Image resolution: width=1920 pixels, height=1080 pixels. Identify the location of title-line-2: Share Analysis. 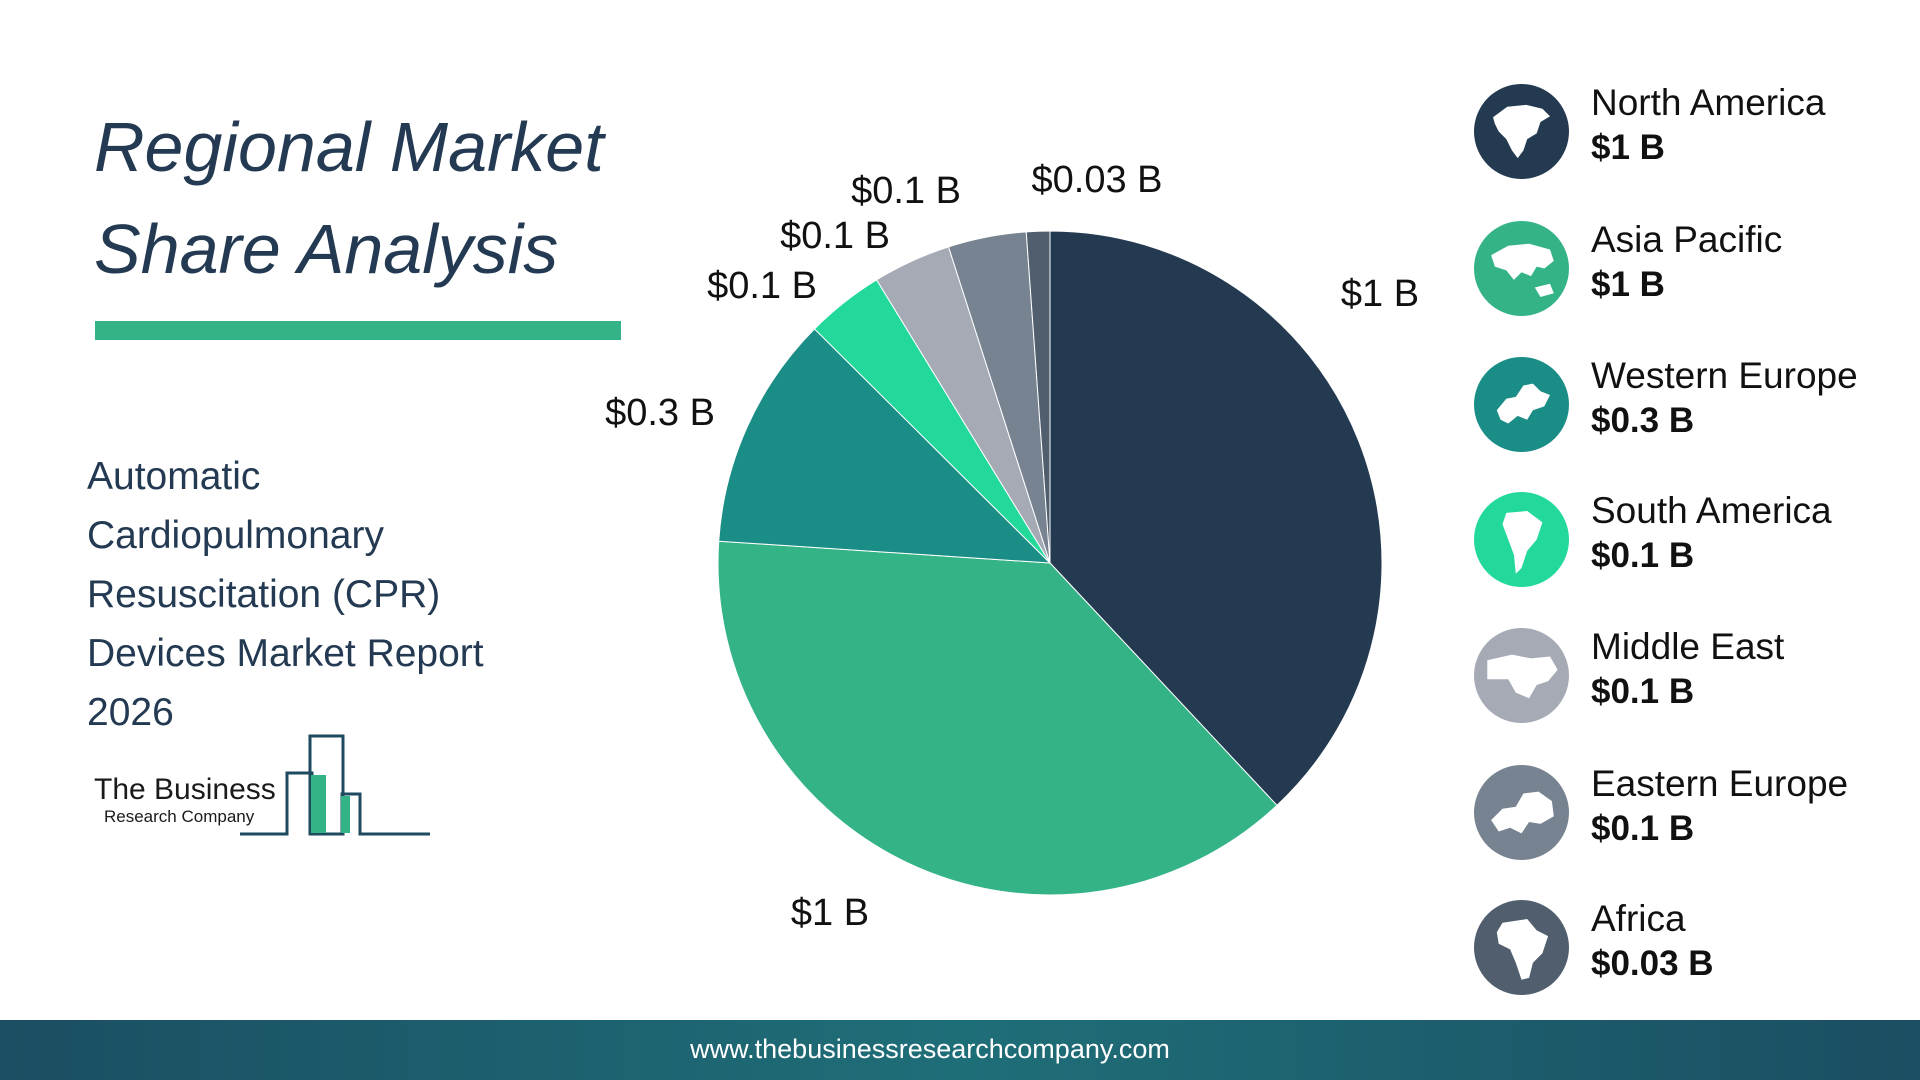
(326, 249).